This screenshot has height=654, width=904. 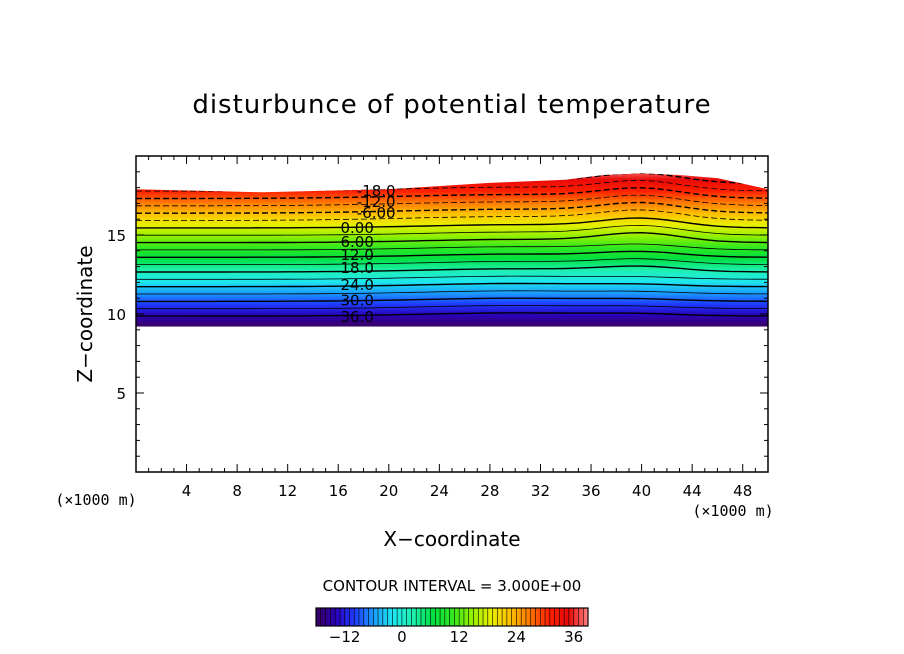 What do you see at coordinates (121, 394) in the screenshot?
I see `y-tick-label: 5` at bounding box center [121, 394].